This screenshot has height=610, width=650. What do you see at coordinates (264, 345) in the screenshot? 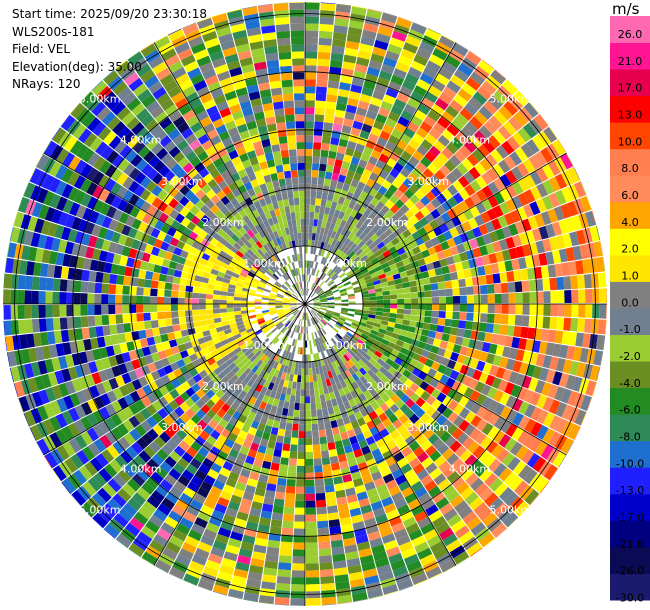
I see `range-ring-label: 1.00km` at bounding box center [264, 345].